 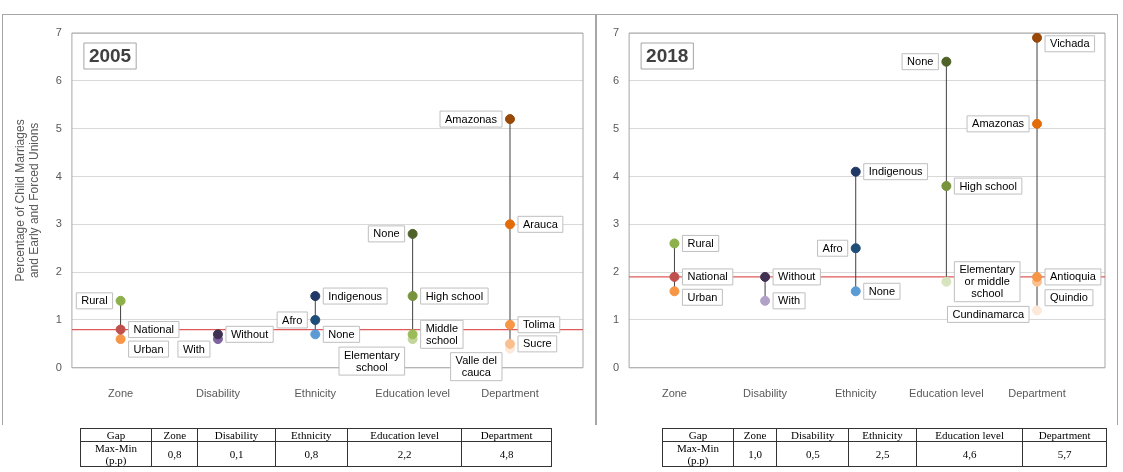 What do you see at coordinates (539, 324) in the screenshot?
I see `series-label: Tolima` at bounding box center [539, 324].